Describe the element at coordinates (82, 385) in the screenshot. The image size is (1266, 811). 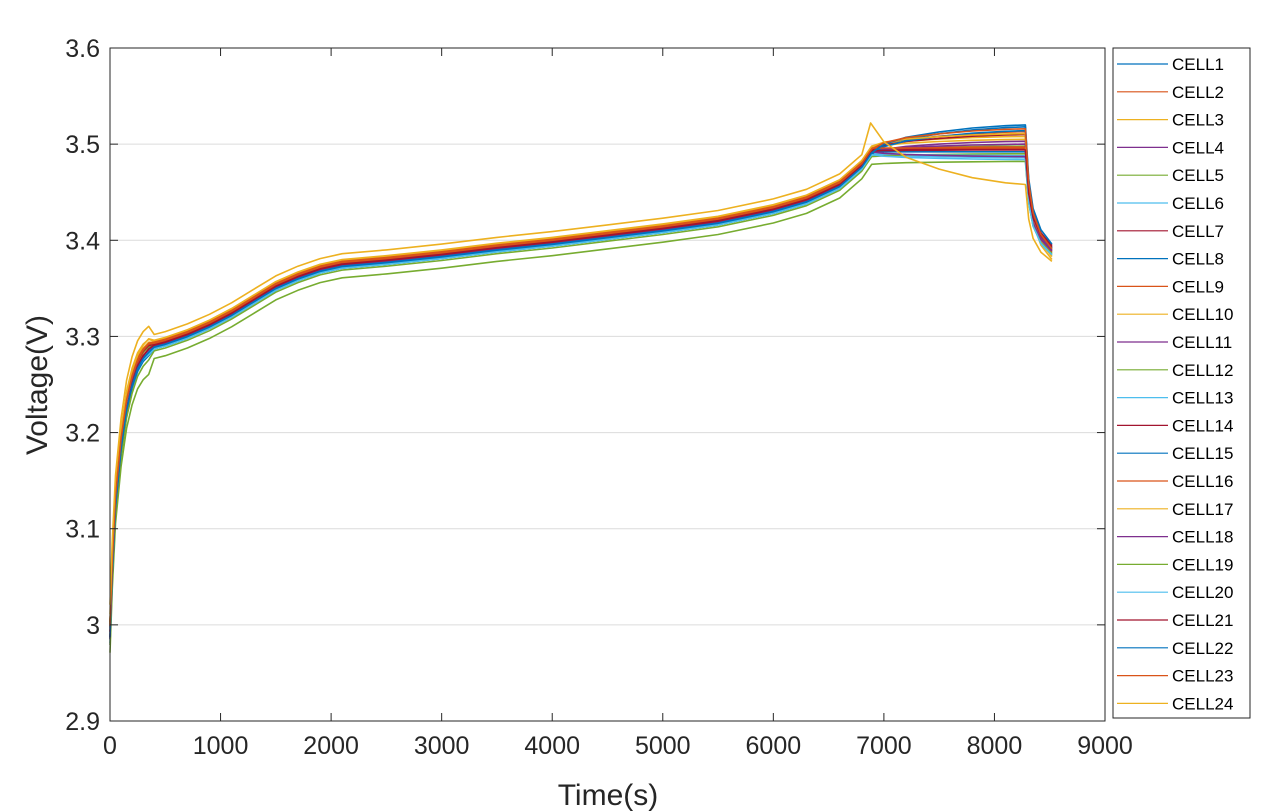
I see `y-tick-labels: 2.9 3 3.1 3.2 3.3 3.4 3.5 3.6` at that location.